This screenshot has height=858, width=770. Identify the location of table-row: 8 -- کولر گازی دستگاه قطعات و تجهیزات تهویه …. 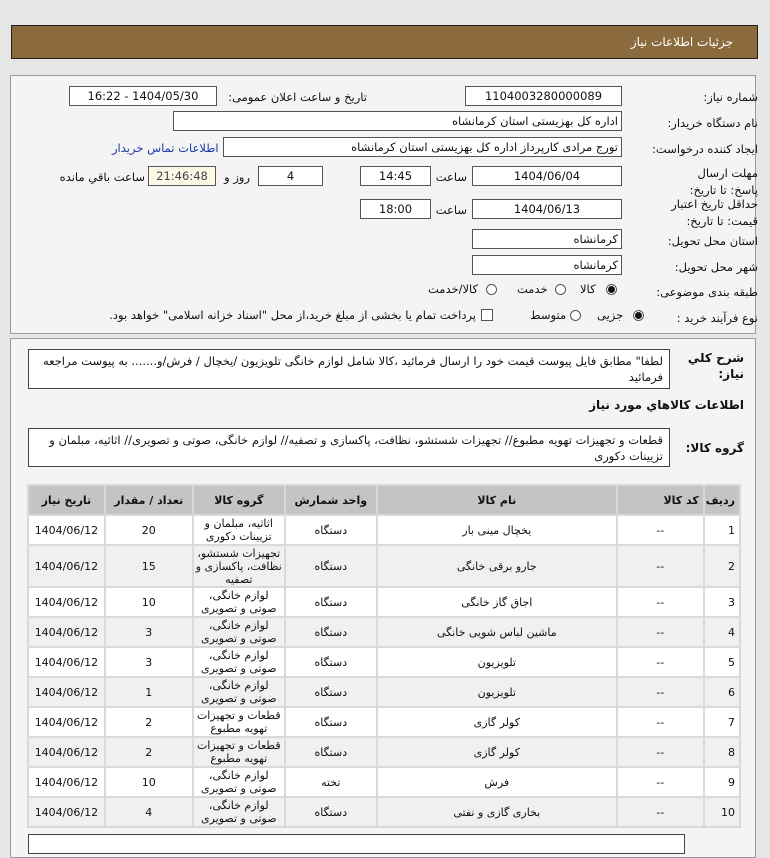
(384, 752).